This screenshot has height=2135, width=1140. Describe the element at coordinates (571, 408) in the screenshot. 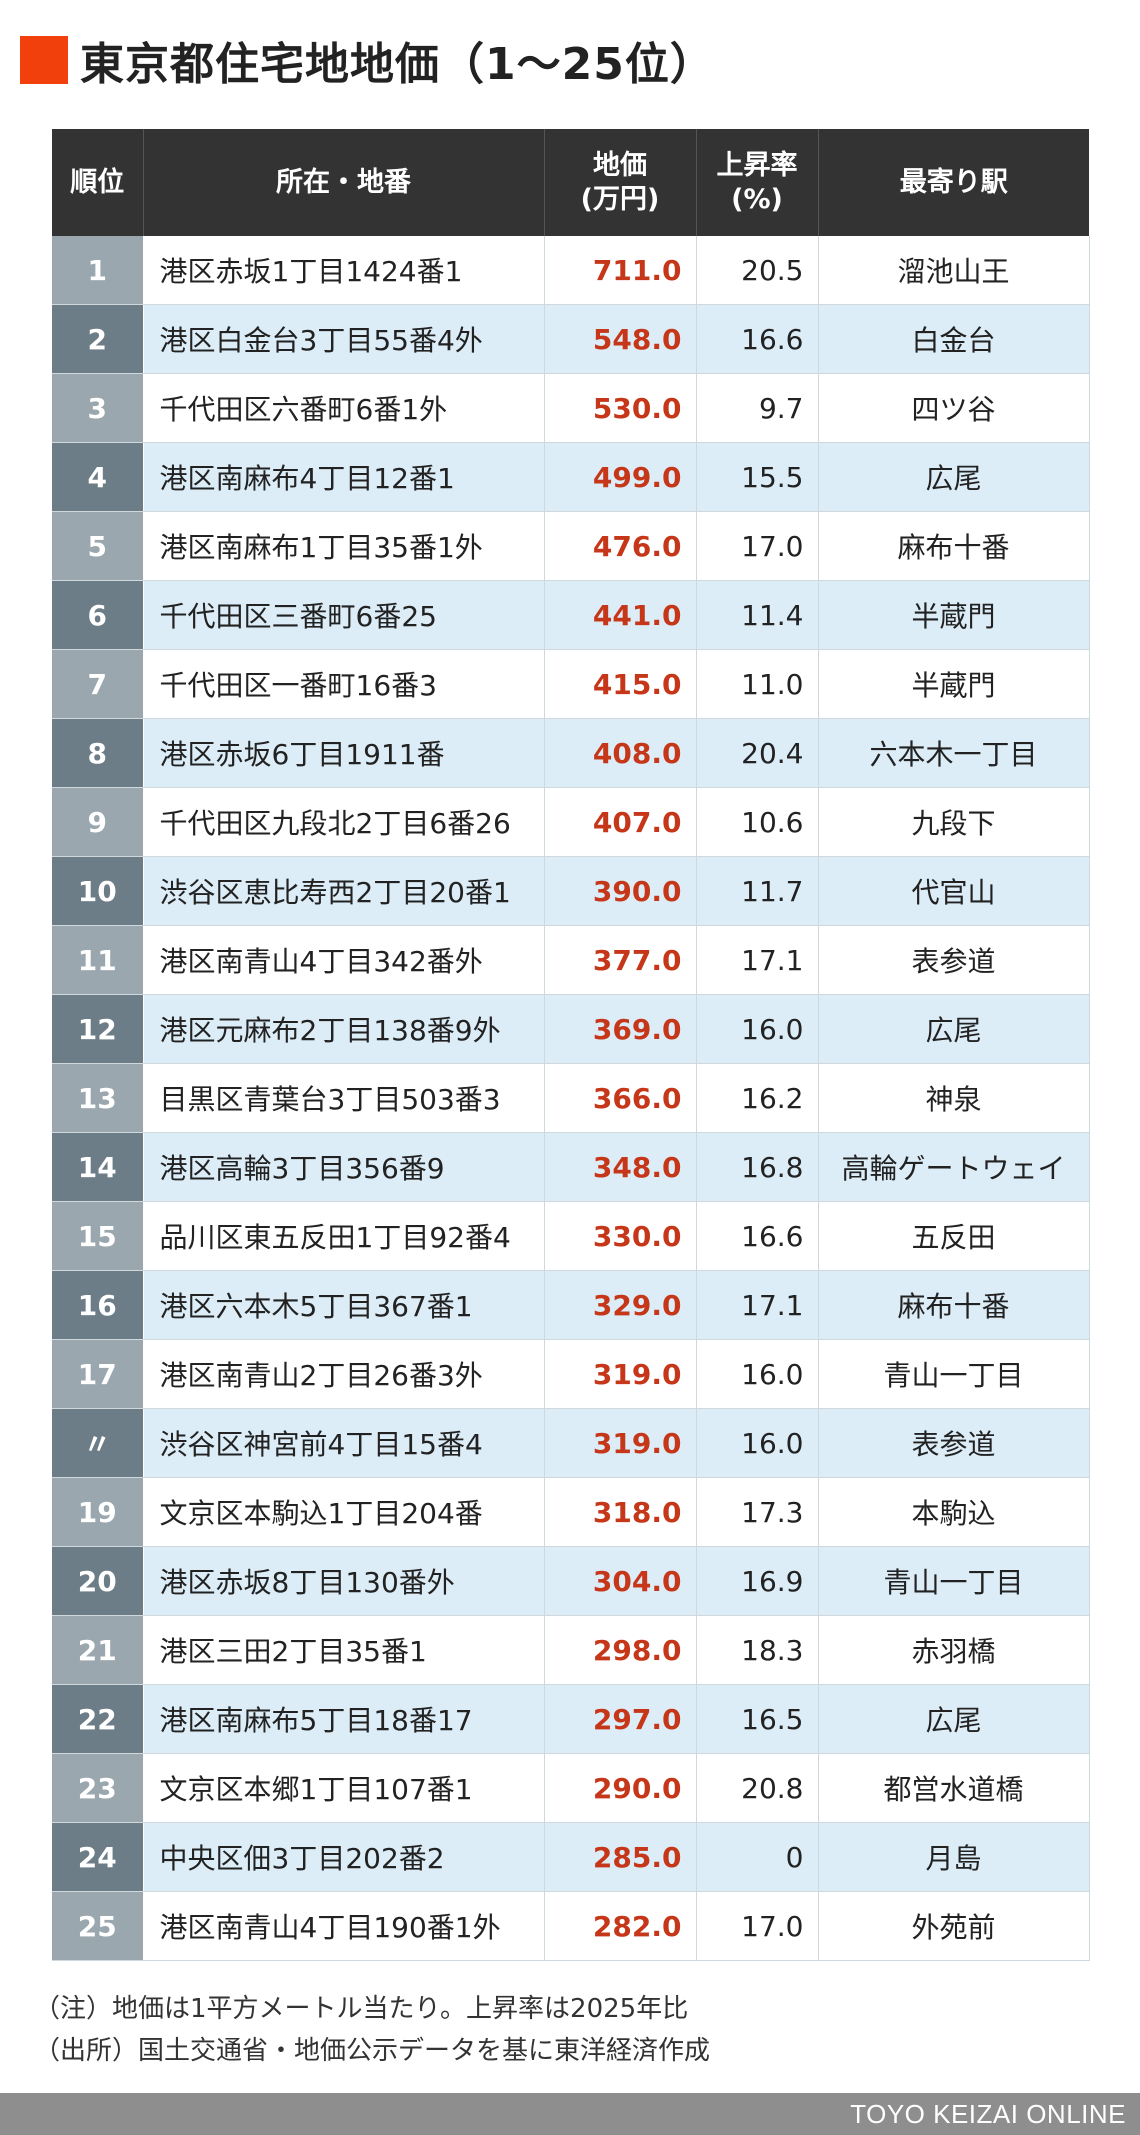

I see `table-row: 3 千代田区六番町6番1外 530.0 9.7 四ツ谷` at that location.